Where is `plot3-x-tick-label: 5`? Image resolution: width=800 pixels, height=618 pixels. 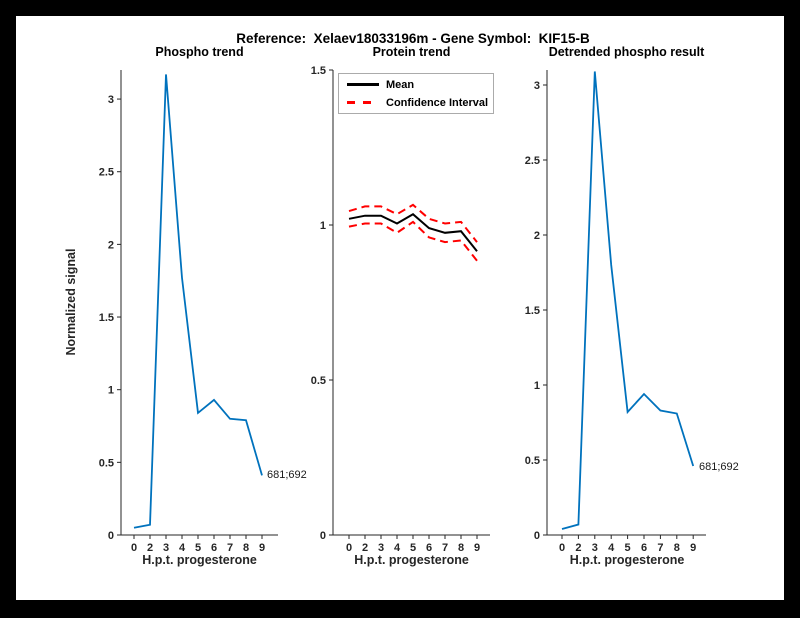
plot3-x-tick-label: 5 is located at coordinates (628, 548).